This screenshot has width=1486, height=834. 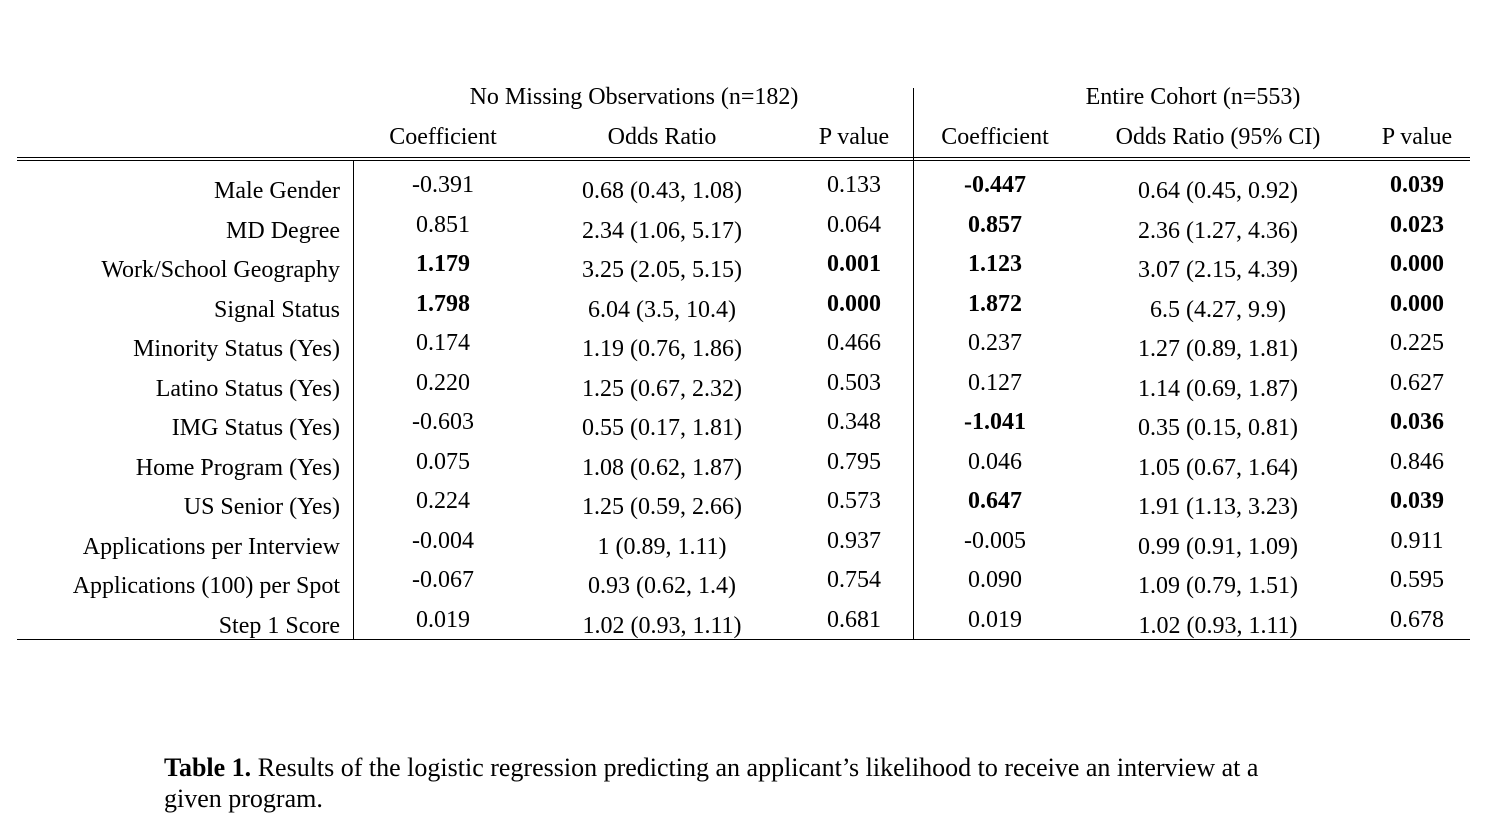 I want to click on cell-coef-cohort: 0.019, so click(x=995, y=619).